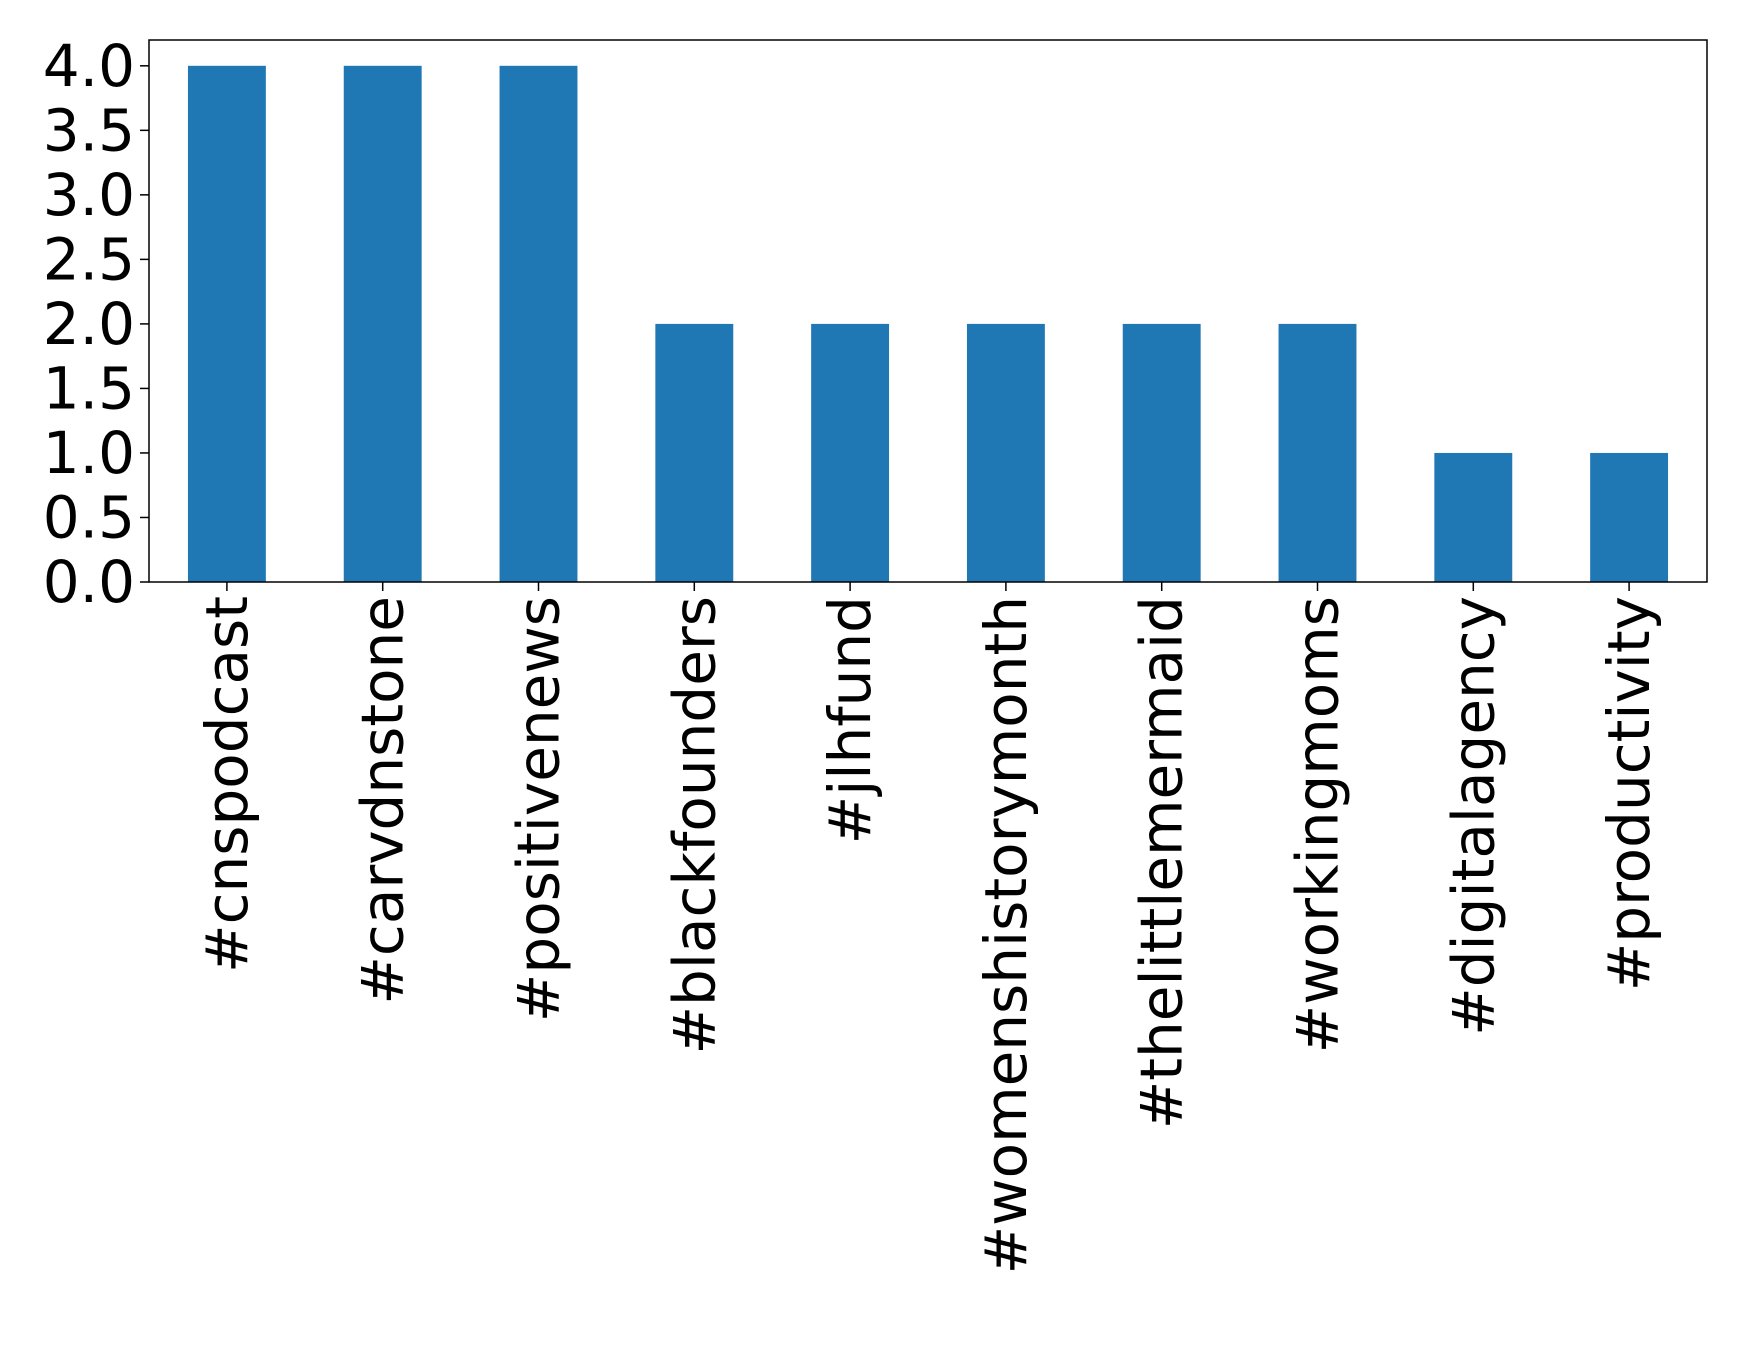 This screenshot has width=1739, height=1359. Describe the element at coordinates (1006, 935) in the screenshot. I see `x-tick-label: #womenshistorymonth` at that location.